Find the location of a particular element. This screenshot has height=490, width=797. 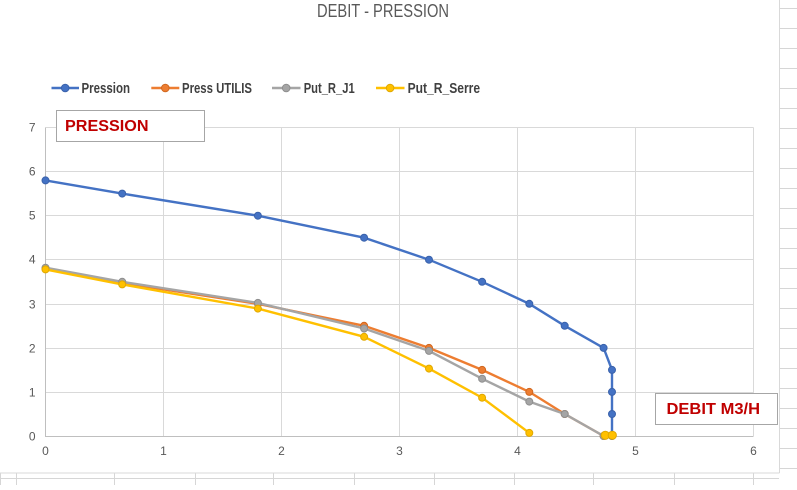

svg-text: Press UTILIS is located at coordinates (217, 89).